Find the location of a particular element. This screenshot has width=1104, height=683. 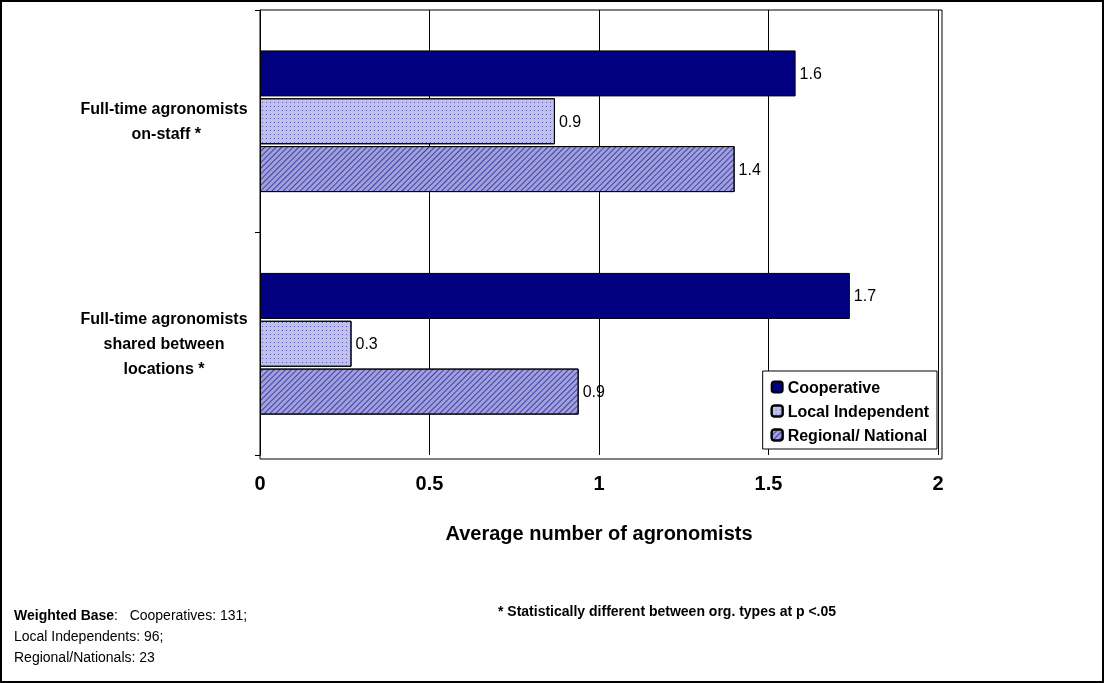

x-axis-title: Average number of agronomists is located at coordinates (599, 533).